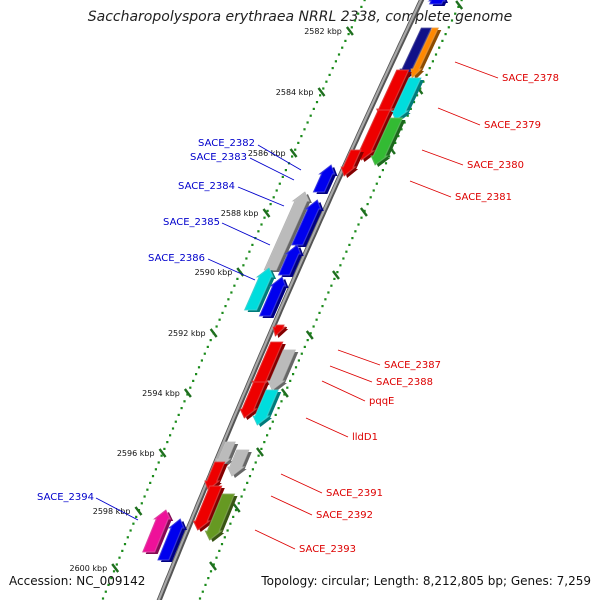 The width and height of the screenshot is (600, 600). I want to click on gene-label-sace-2393: SACE_2393, so click(327, 549).